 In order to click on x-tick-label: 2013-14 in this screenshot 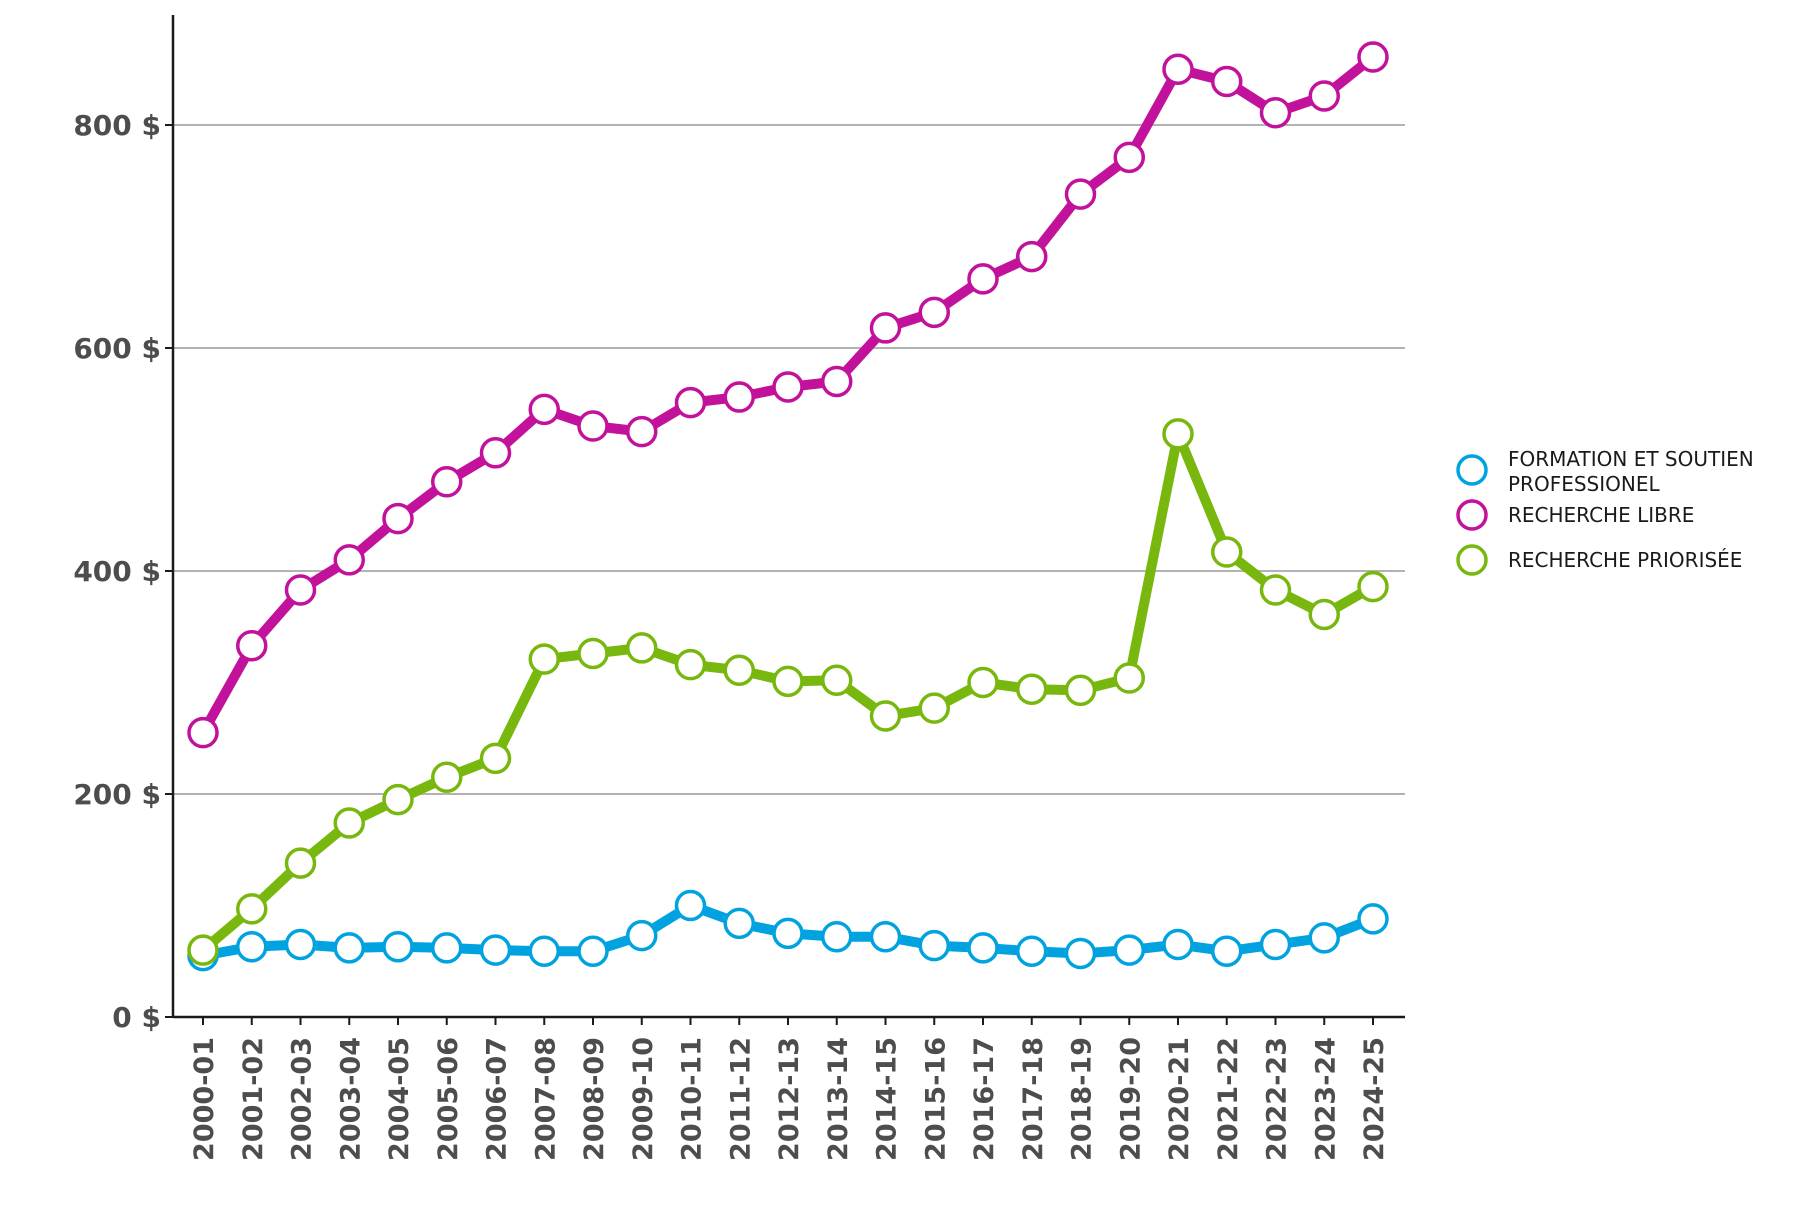, I will do `click(838, 1099)`.